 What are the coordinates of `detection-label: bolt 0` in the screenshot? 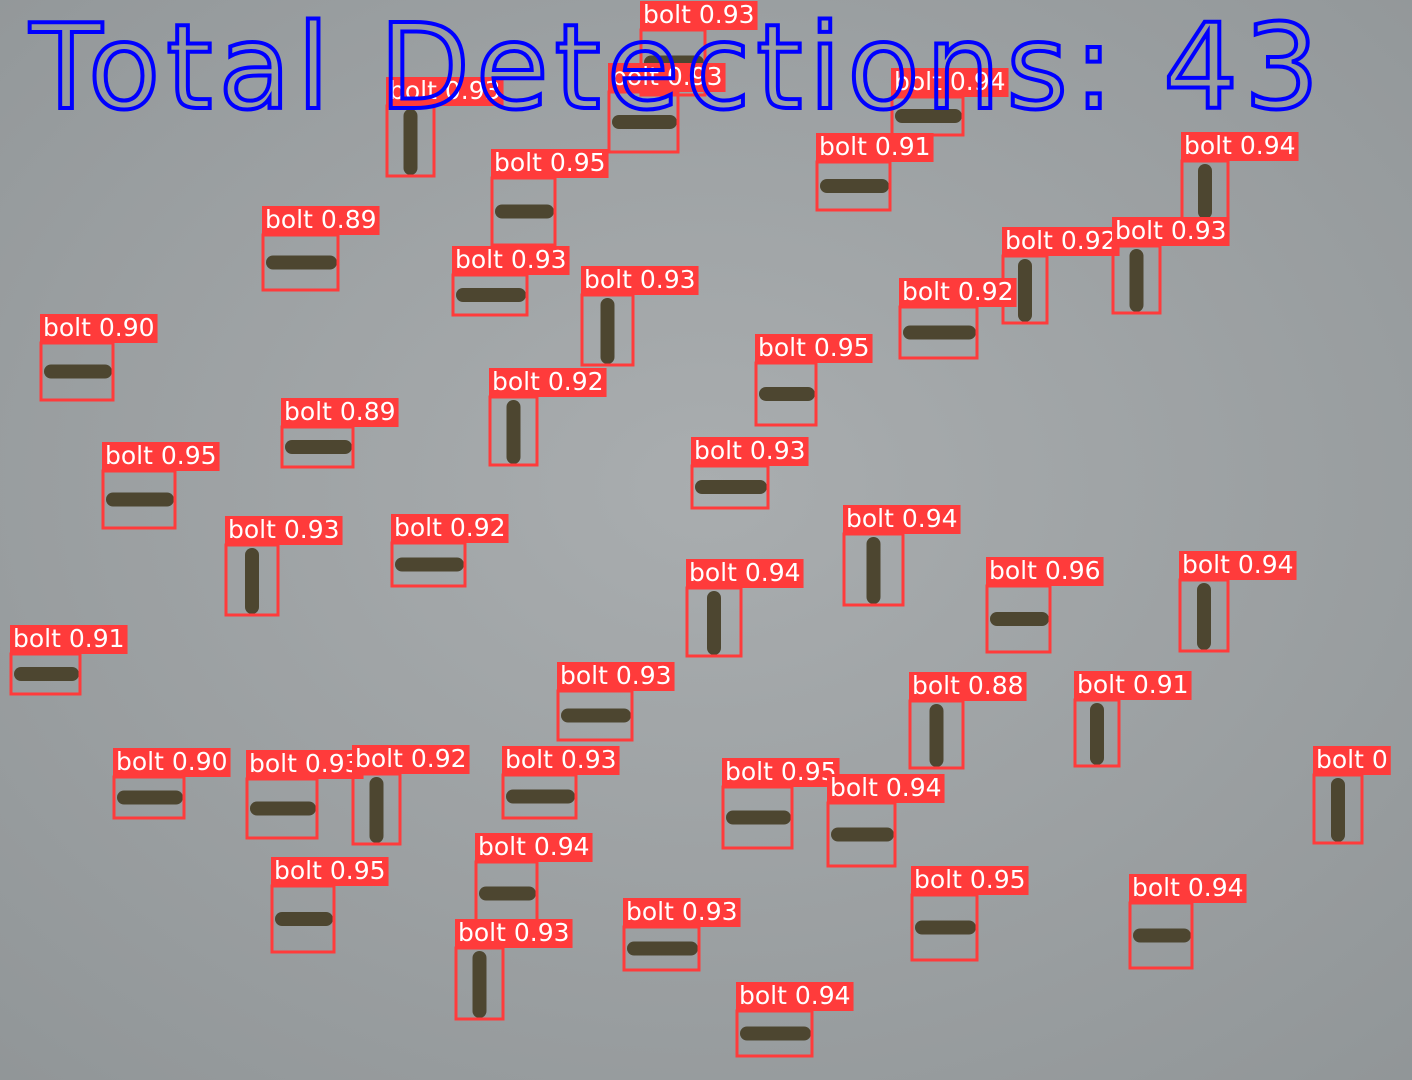 It's located at (1352, 759).